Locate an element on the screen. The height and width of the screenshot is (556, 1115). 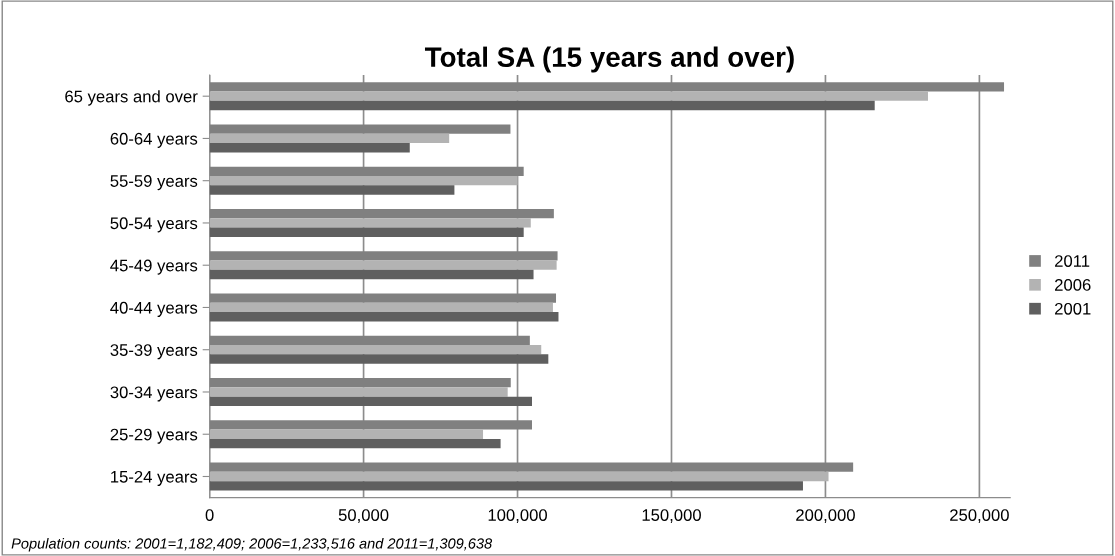
x-tick-label: 200,000 is located at coordinates (825, 516).